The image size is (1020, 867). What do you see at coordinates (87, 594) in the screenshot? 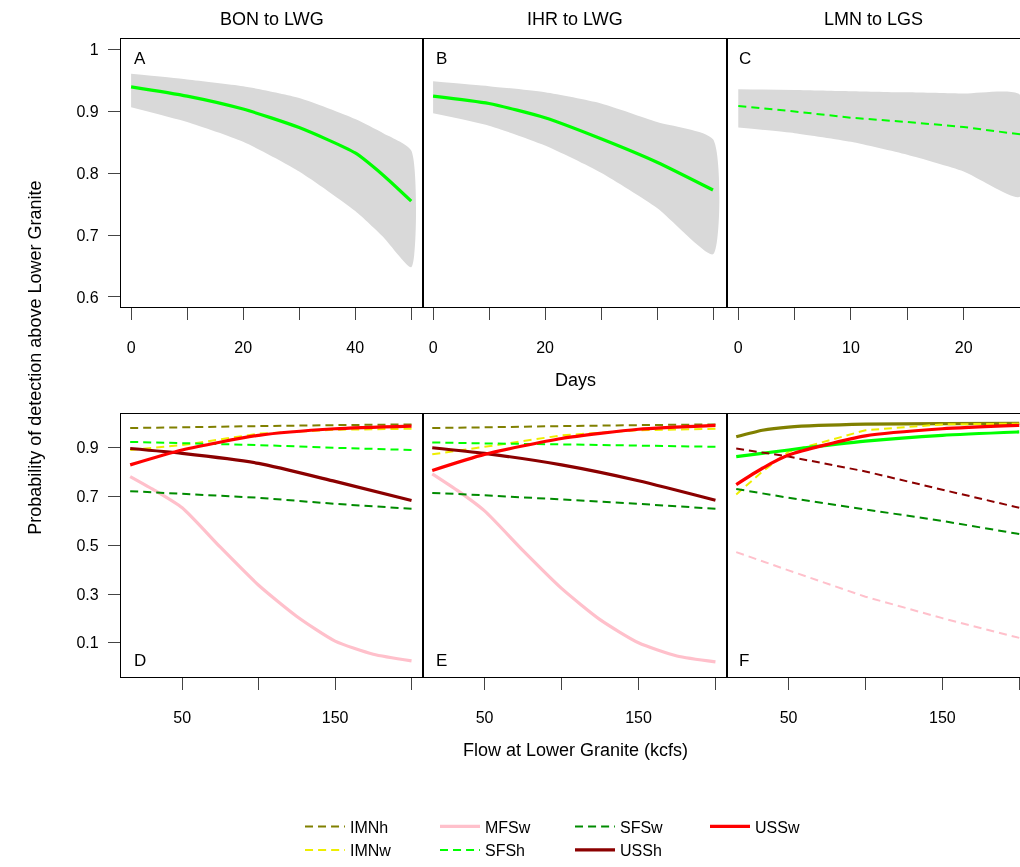
I see `y-tick-label: 0.3` at bounding box center [87, 594].